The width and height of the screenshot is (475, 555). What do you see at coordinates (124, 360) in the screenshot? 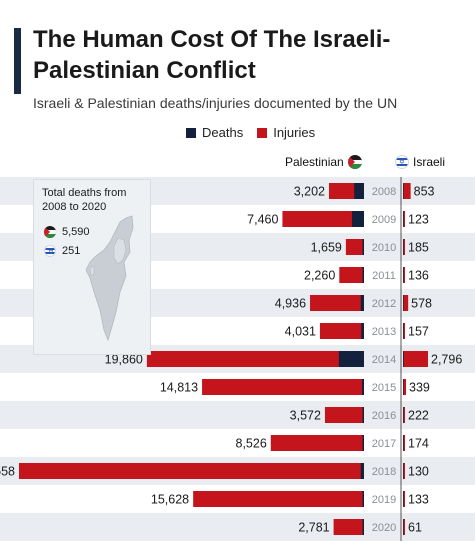
I see `palestinian-value-label: 19,860` at bounding box center [124, 360].